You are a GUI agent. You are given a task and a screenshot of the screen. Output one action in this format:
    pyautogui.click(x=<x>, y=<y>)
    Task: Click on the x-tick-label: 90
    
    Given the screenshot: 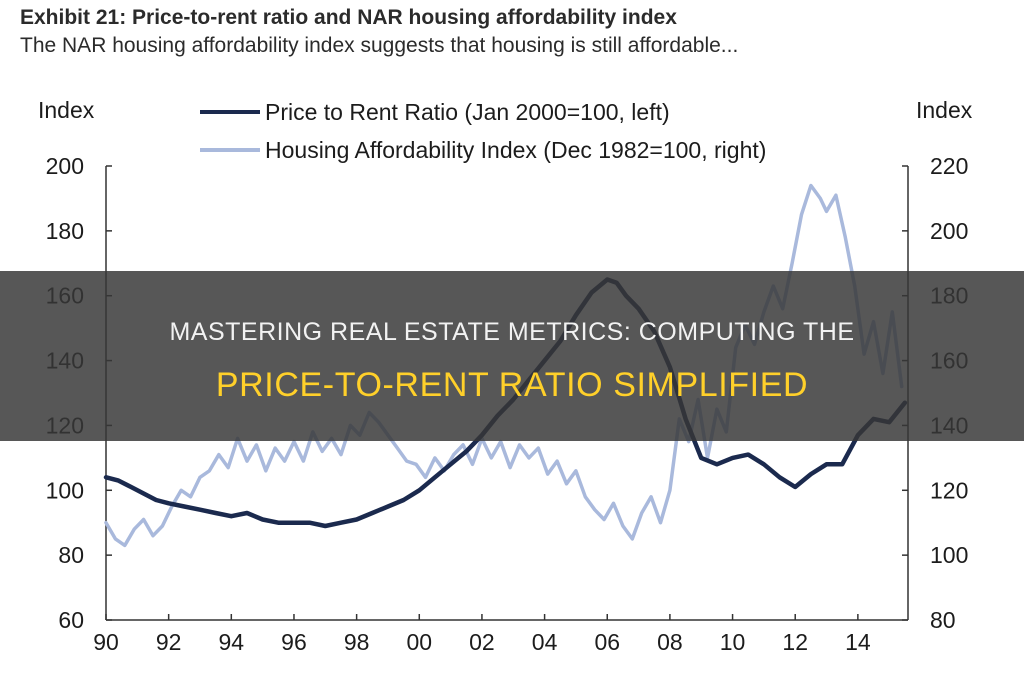 What is the action you would take?
    pyautogui.click(x=106, y=642)
    